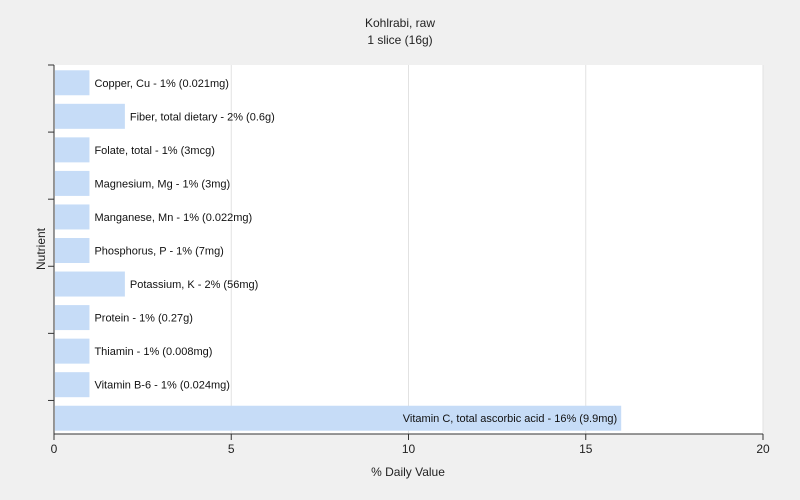  Describe the element at coordinates (162, 386) in the screenshot. I see `bar-label: Vitamin B-6 - 1% (0.024mg)` at that location.